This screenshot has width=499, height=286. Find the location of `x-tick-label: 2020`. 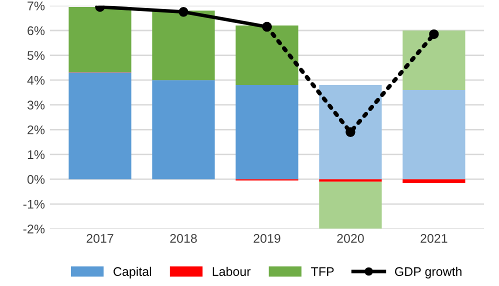

x-tick-label: 2020 is located at coordinates (350, 238).